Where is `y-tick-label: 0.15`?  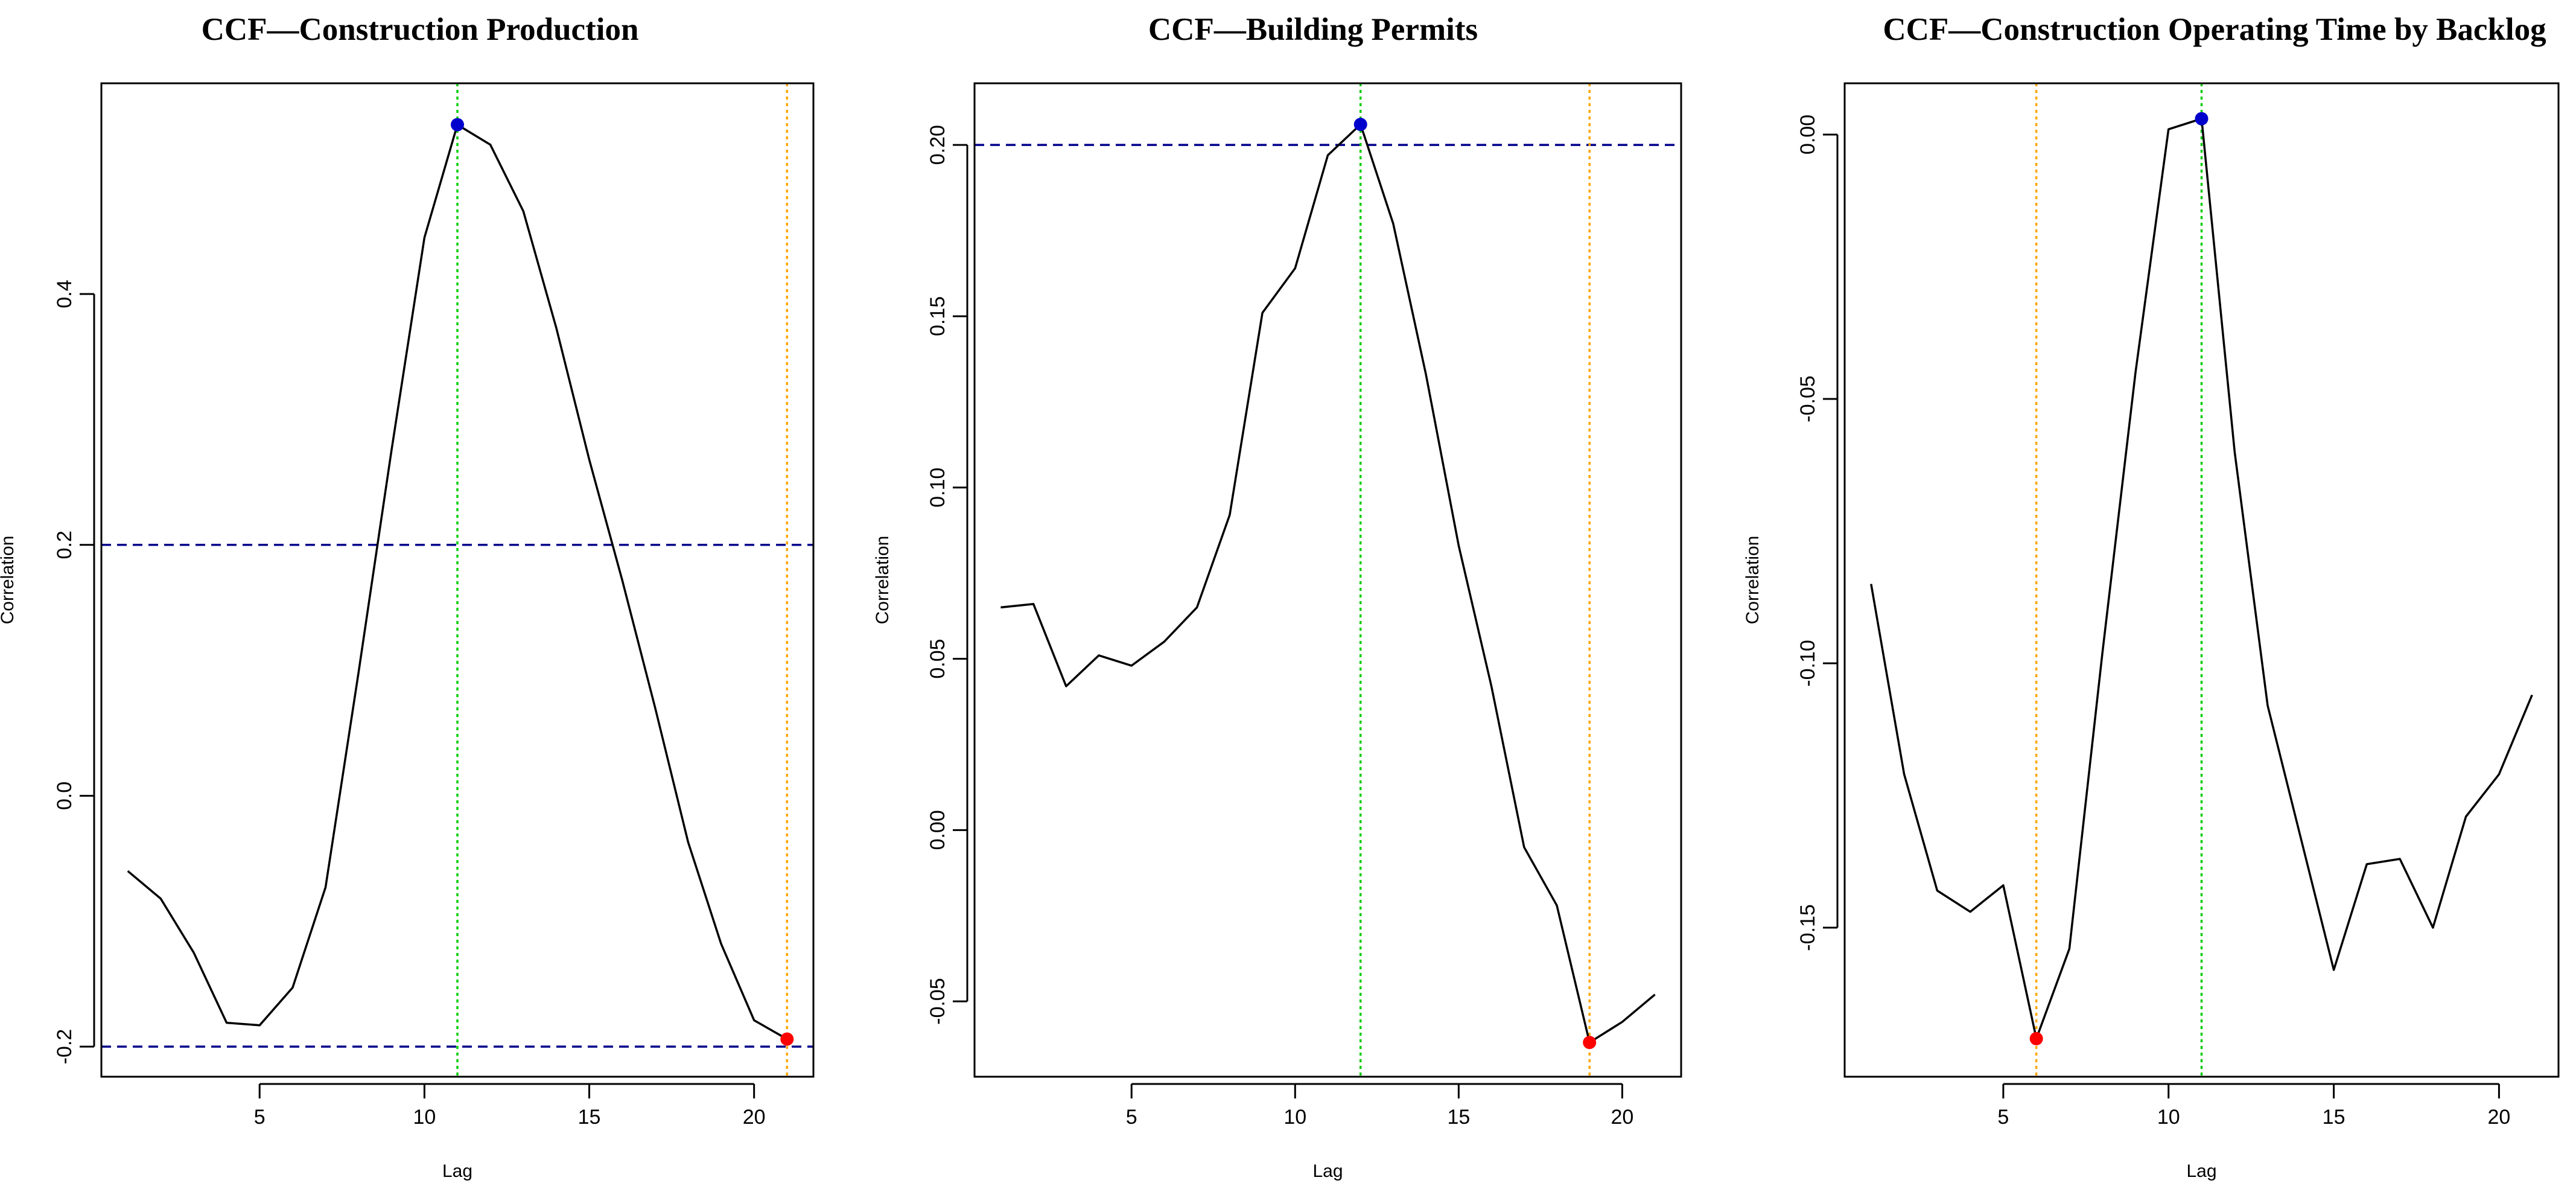
y-tick-label: 0.15 is located at coordinates (938, 316).